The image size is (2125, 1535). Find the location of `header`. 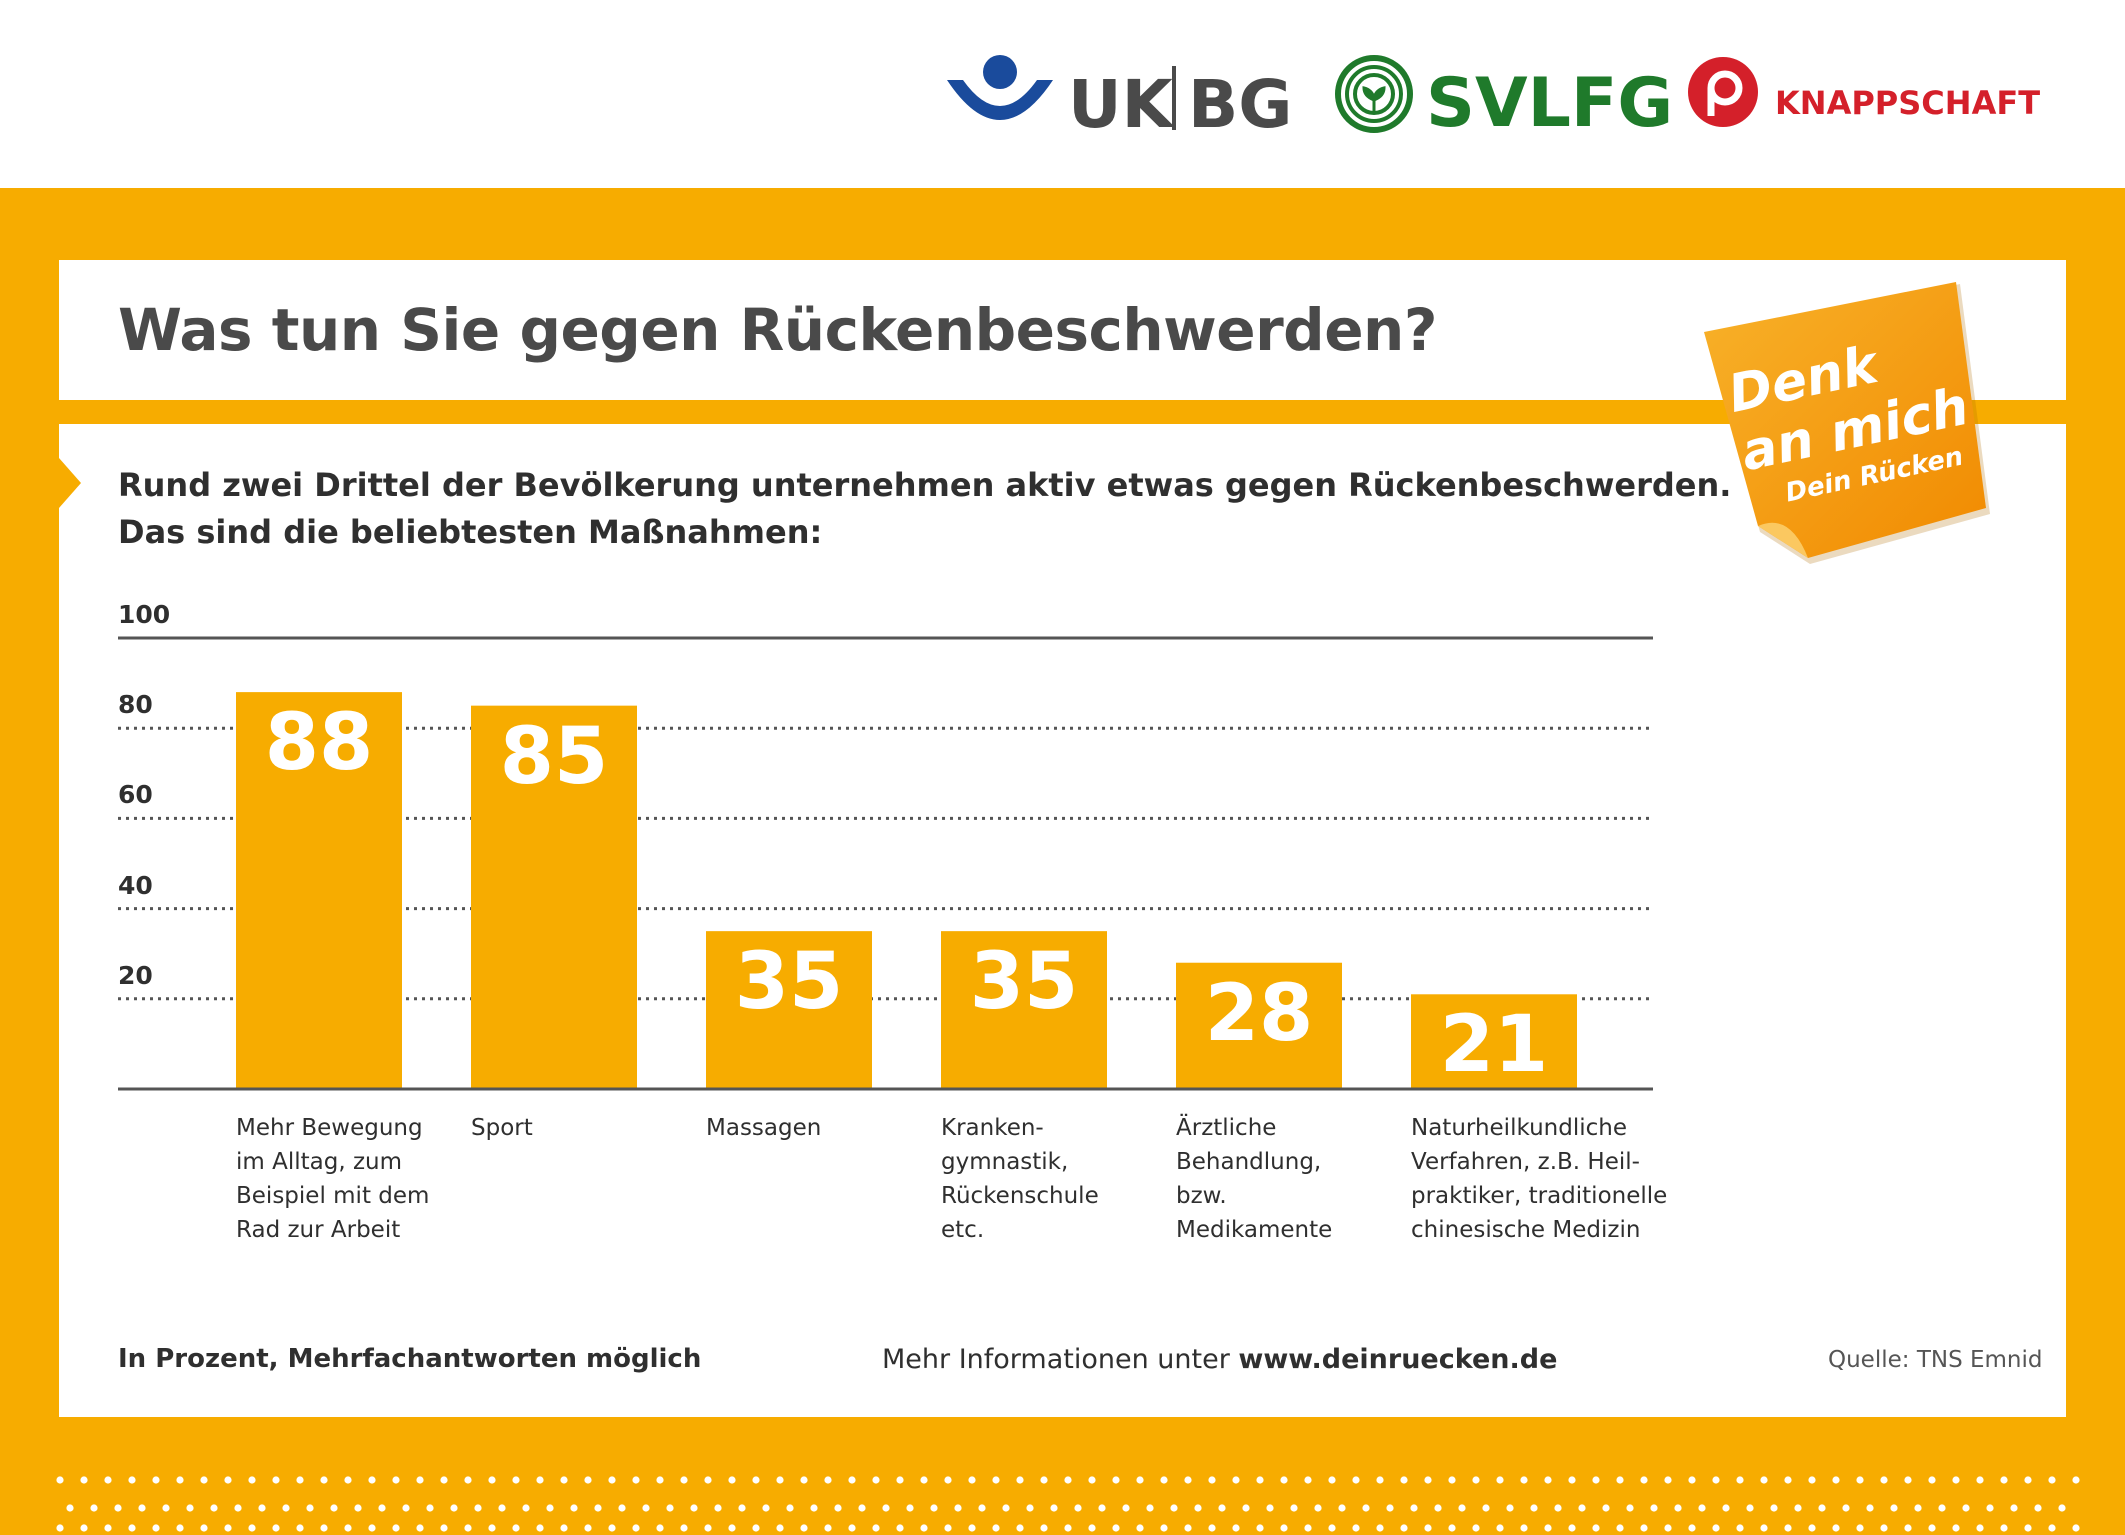

header is located at coordinates (1062, 94).